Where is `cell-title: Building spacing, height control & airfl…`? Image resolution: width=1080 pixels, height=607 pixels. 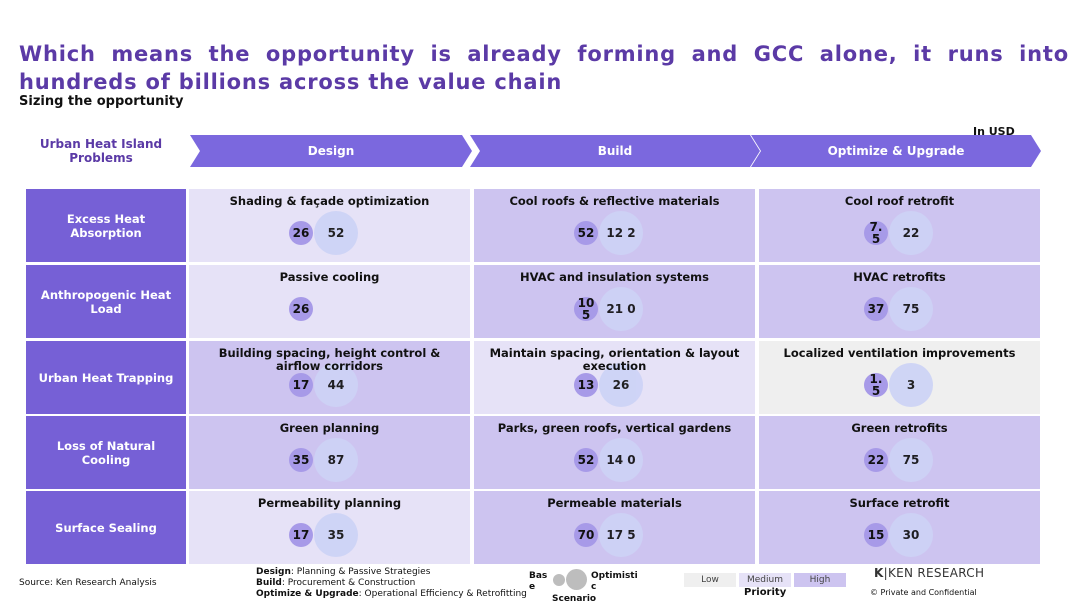 cell-title: Building spacing, height control & airfl… is located at coordinates (329, 359).